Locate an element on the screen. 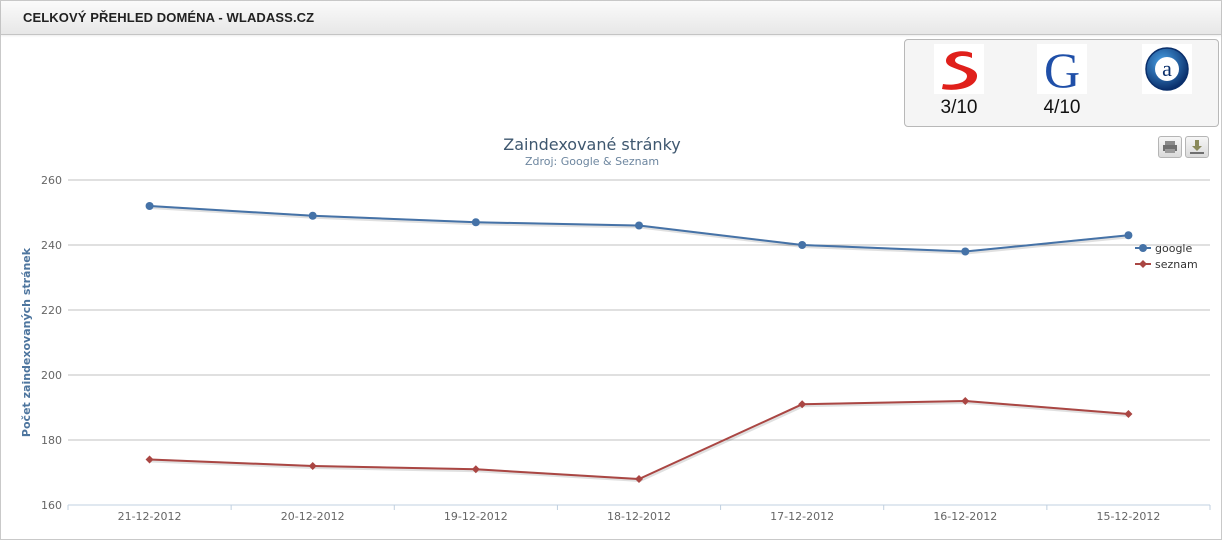 The height and width of the screenshot is (540, 1222). print-icon is located at coordinates (1170, 147).